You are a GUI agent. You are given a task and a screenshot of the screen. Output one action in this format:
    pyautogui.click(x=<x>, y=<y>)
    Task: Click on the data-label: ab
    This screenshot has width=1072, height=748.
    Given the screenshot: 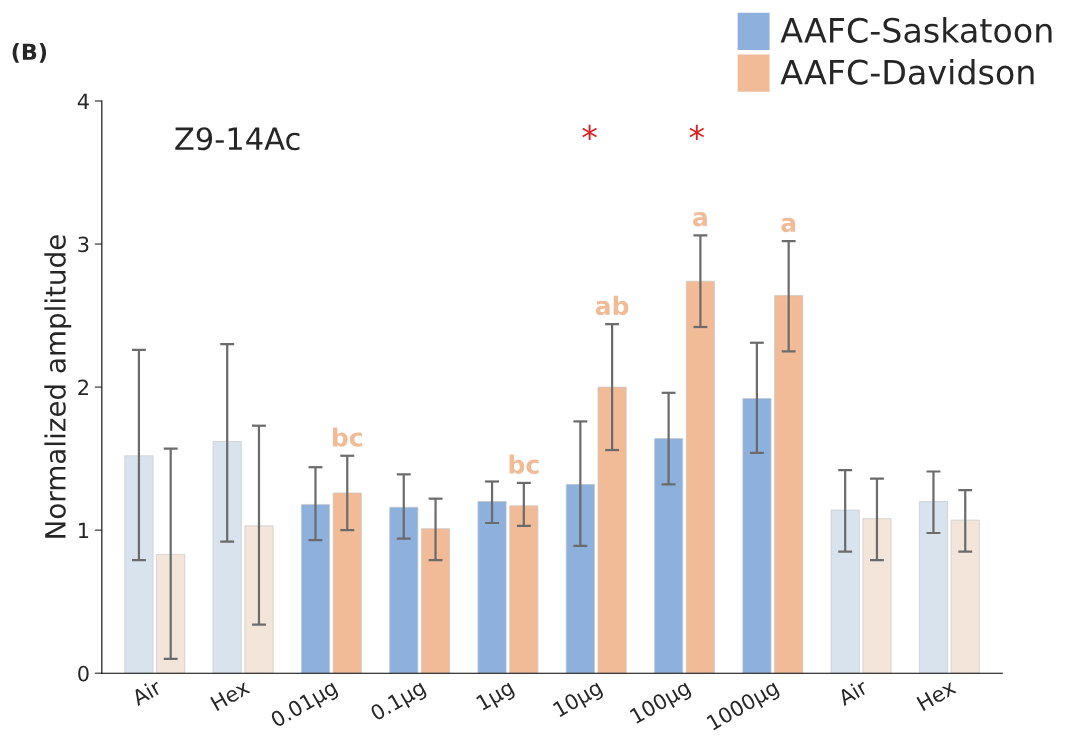 What is the action you would take?
    pyautogui.click(x=612, y=305)
    